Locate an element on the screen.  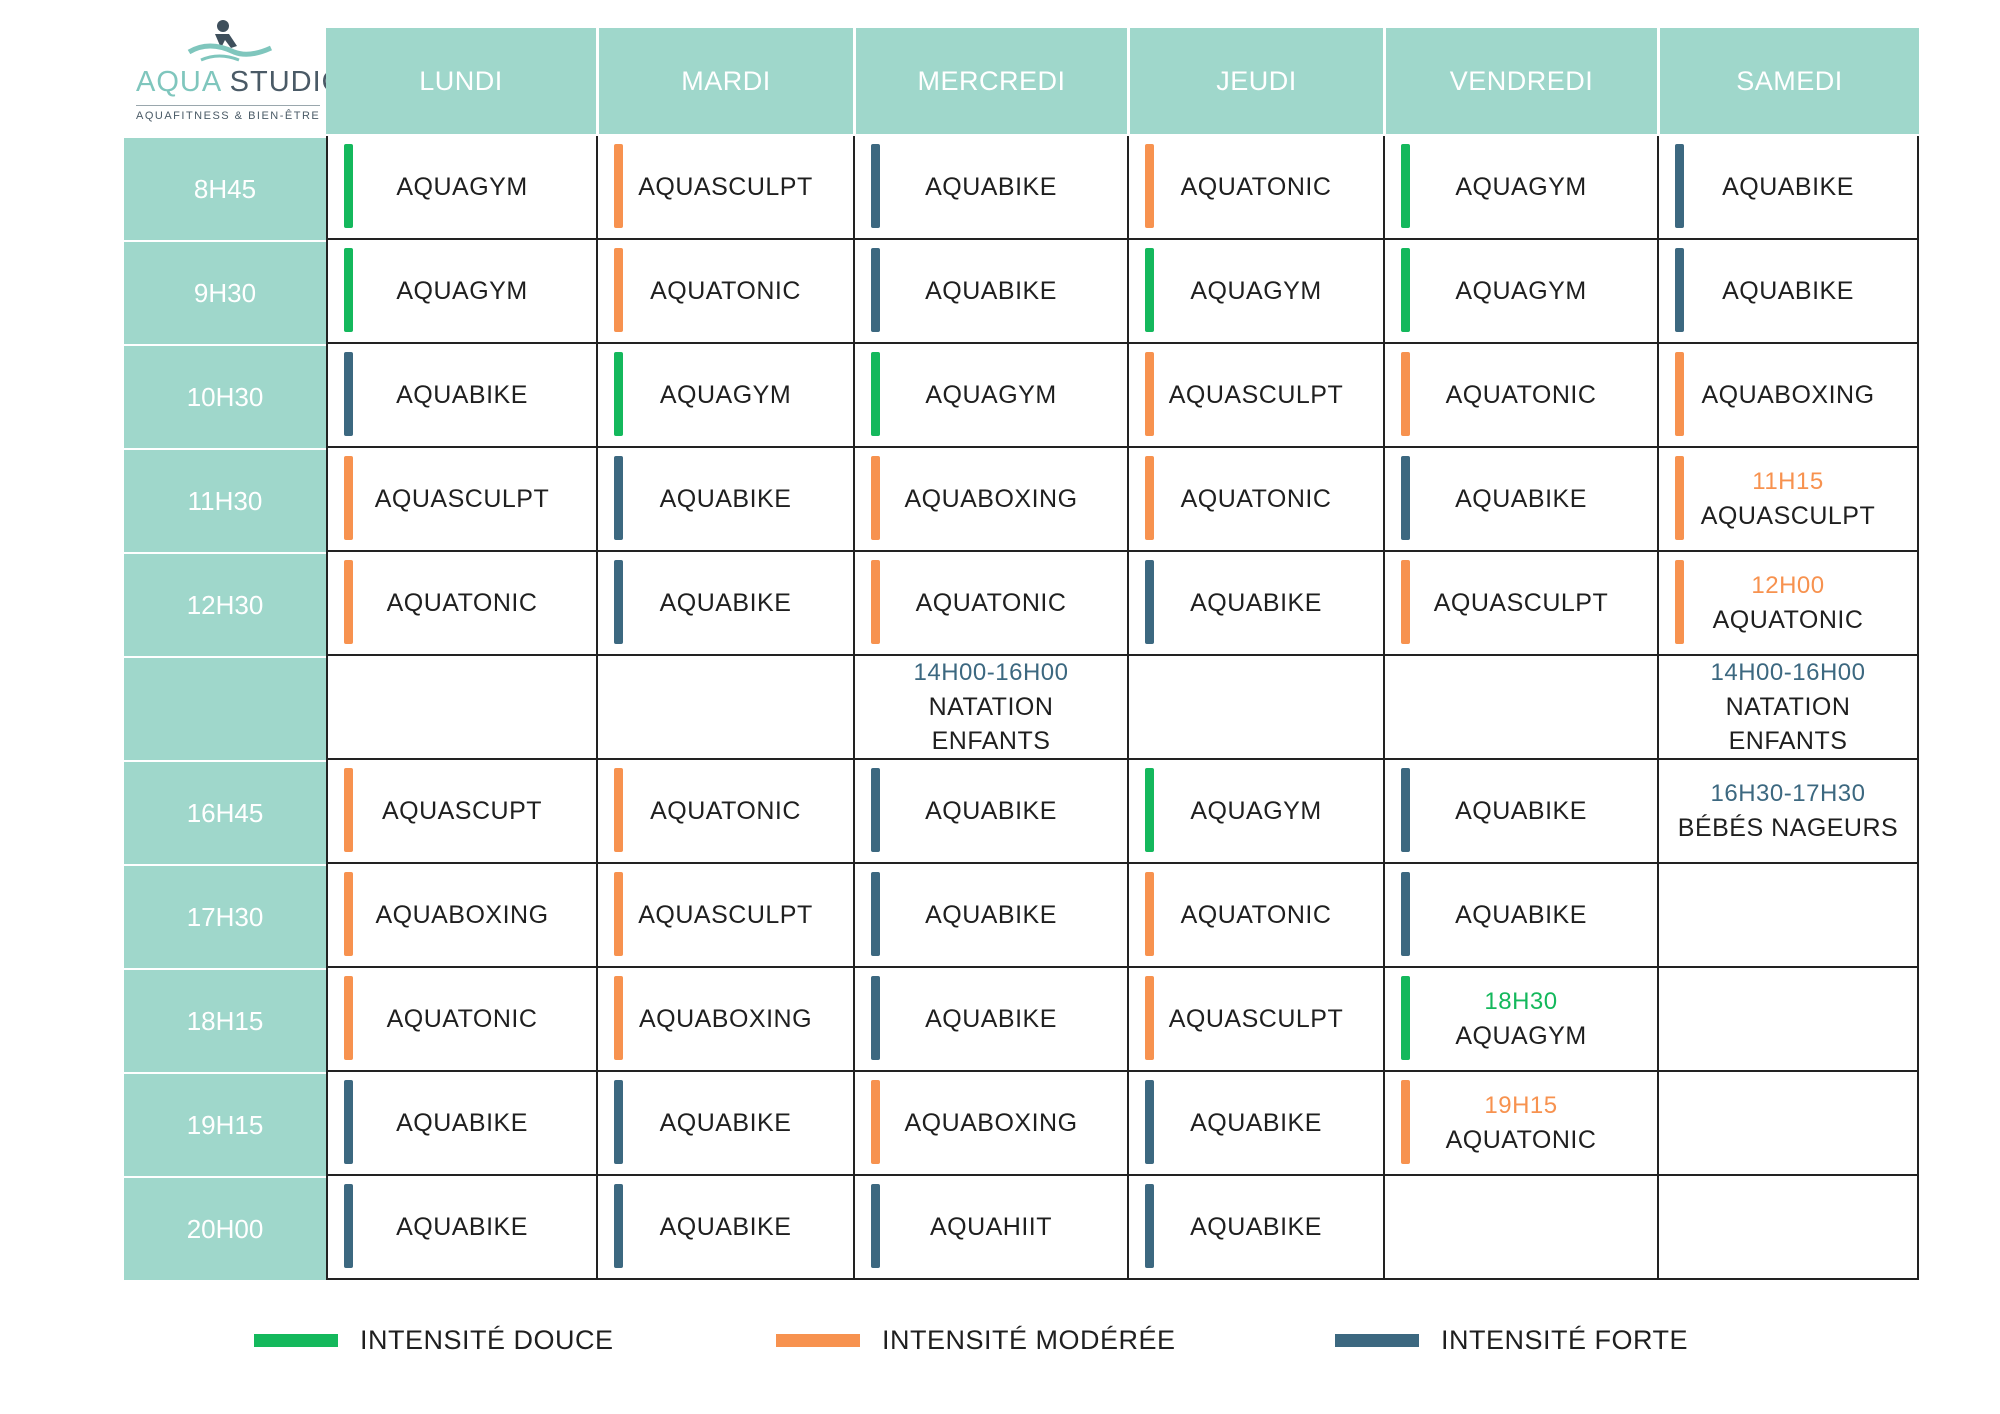
day-header: MARDI is located at coordinates (724, 81).